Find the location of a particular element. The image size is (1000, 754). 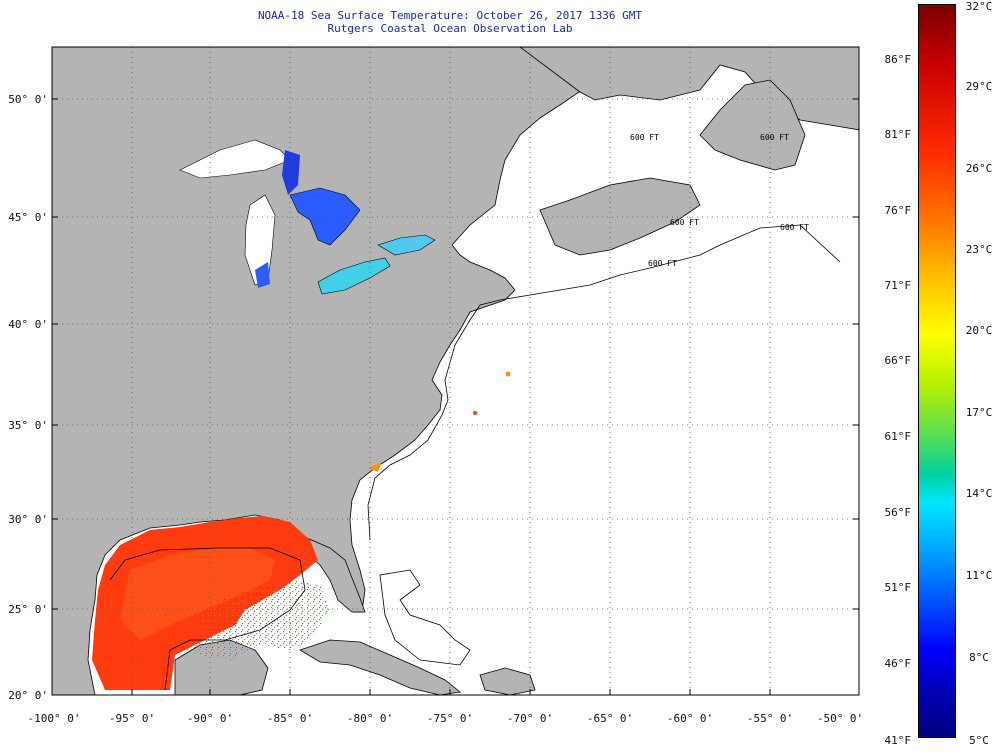

newfoundland-land is located at coordinates (752, 125).